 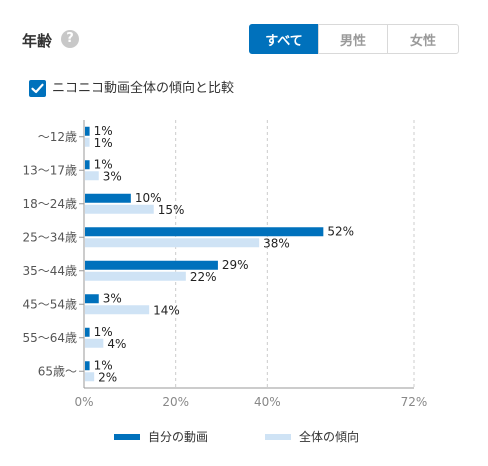 I want to click on gender-filter: すべて 男性 女性, so click(x=354, y=39).